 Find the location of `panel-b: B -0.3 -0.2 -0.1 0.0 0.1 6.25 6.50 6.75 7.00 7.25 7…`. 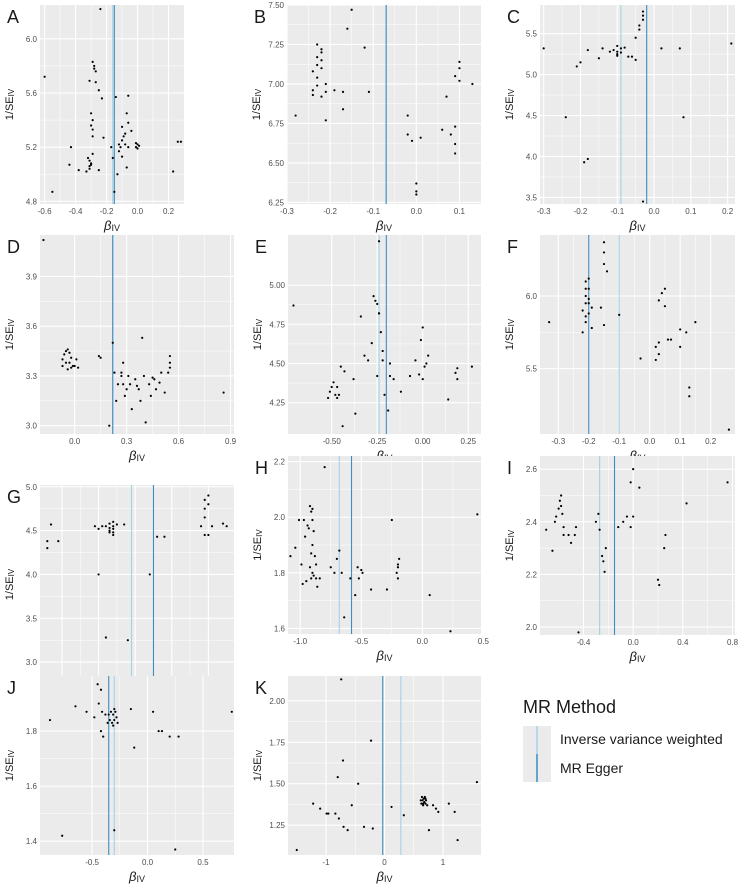

panel-b: B -0.3 -0.2 -0.1 0.0 0.1 6.25 6.50 6.75 7.00 7.25 7… is located at coordinates (366, 117).